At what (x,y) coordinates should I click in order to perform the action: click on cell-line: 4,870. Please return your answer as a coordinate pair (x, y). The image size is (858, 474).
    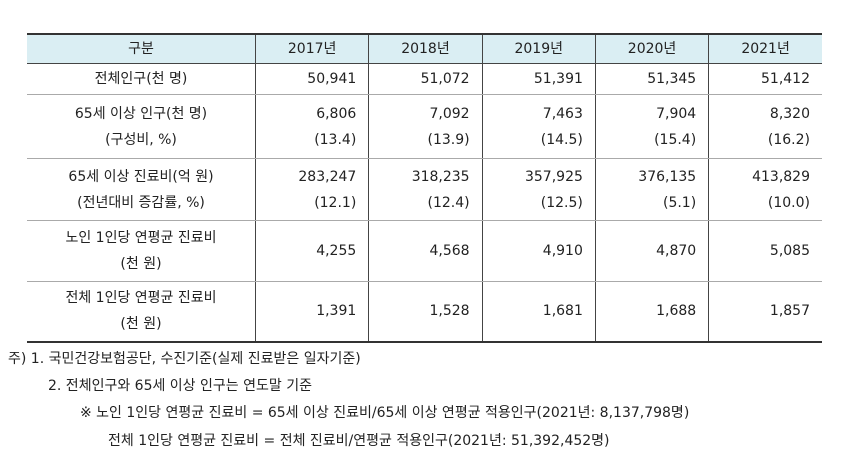
    Looking at the image, I should click on (676, 251).